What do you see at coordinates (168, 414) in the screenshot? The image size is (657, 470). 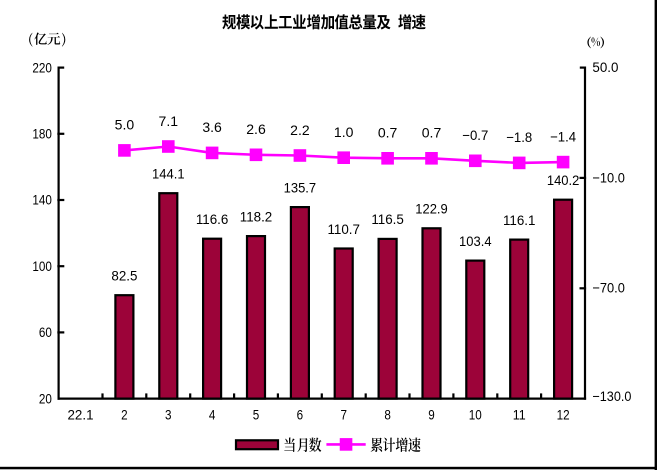 I see `svg-text: 3` at bounding box center [168, 414].